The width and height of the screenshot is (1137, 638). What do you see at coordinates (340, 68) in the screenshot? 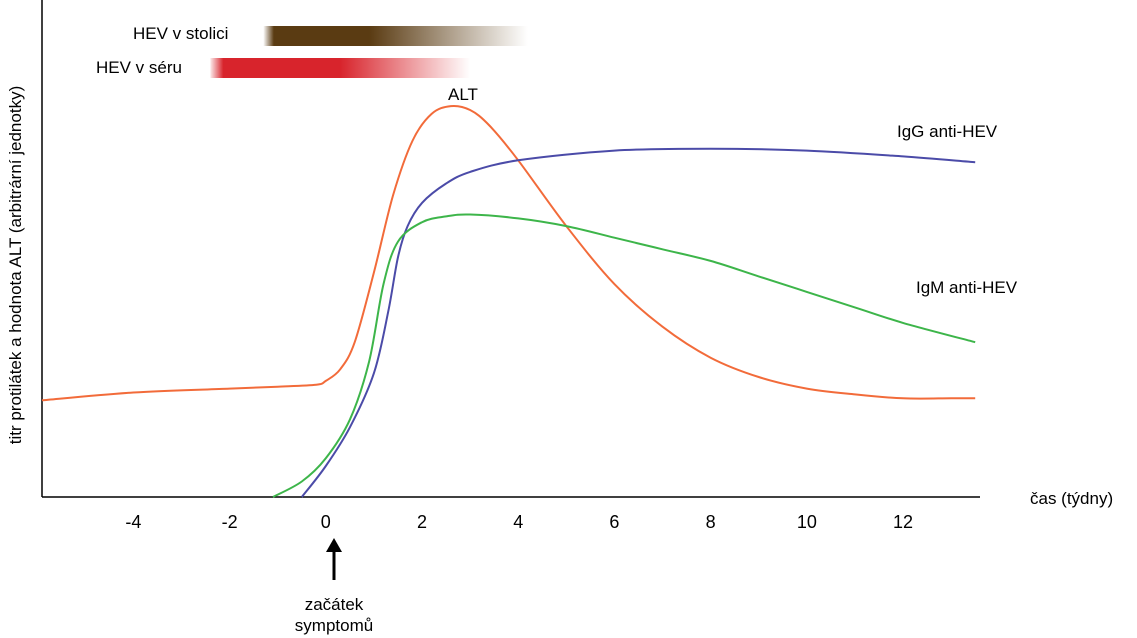
I see `band-serum` at bounding box center [340, 68].